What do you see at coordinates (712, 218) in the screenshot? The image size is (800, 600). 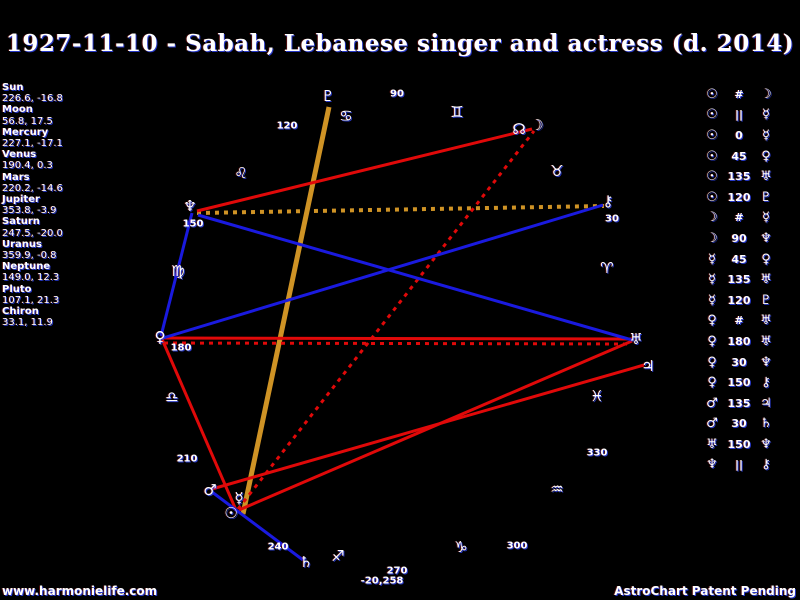 I see `aspect-glyph-moon: ☽` at bounding box center [712, 218].